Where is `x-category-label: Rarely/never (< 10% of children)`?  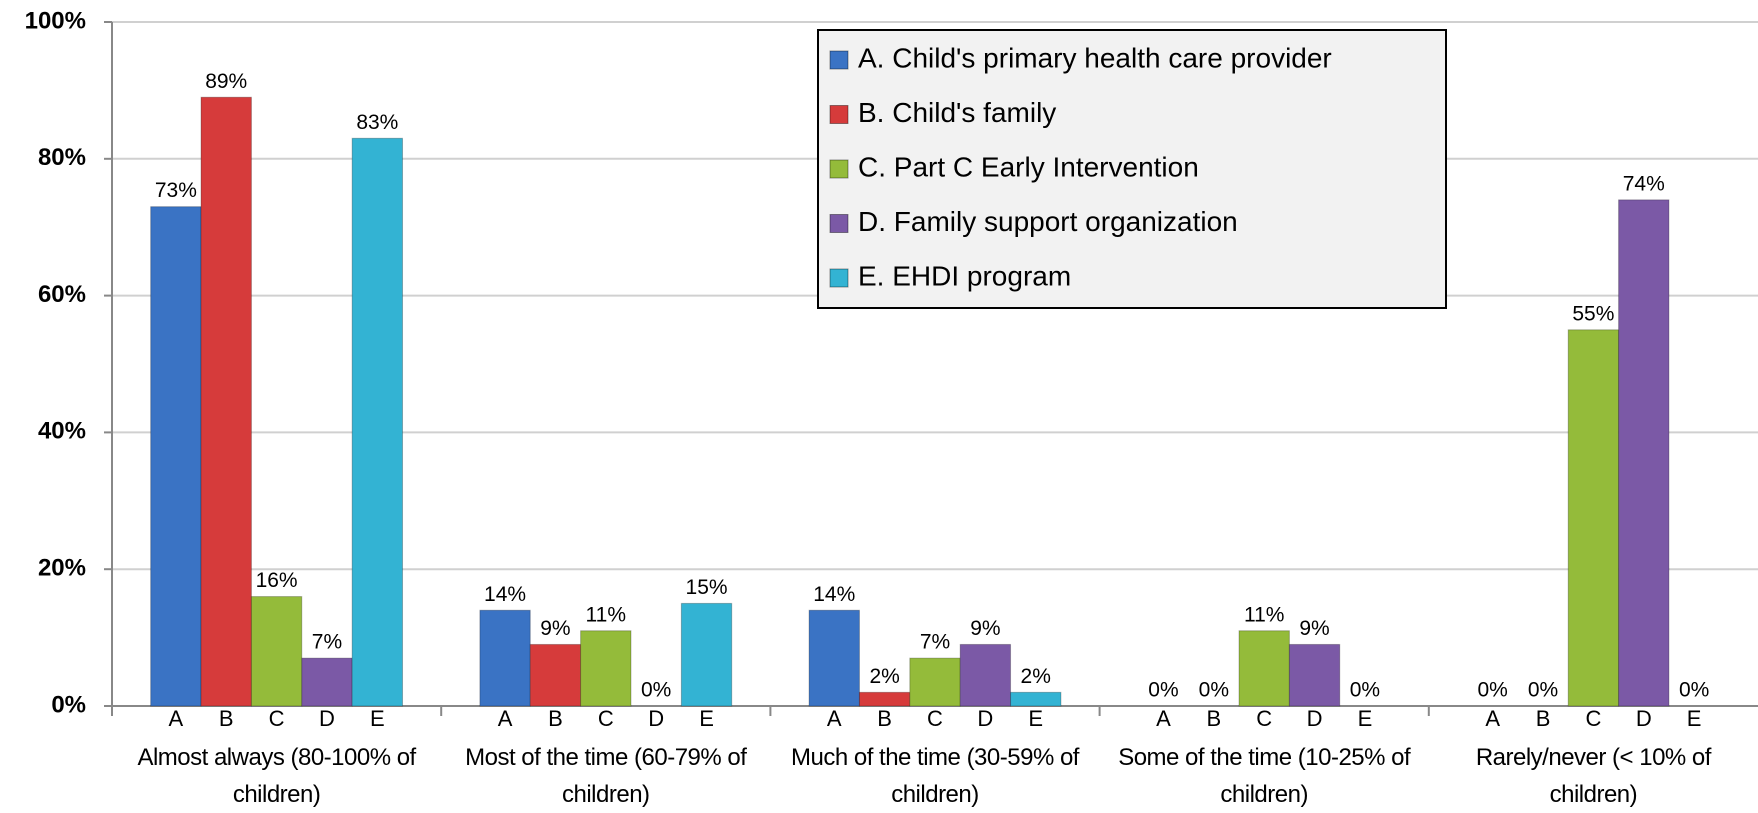 x-category-label: Rarely/never (< 10% of children) is located at coordinates (1593, 776).